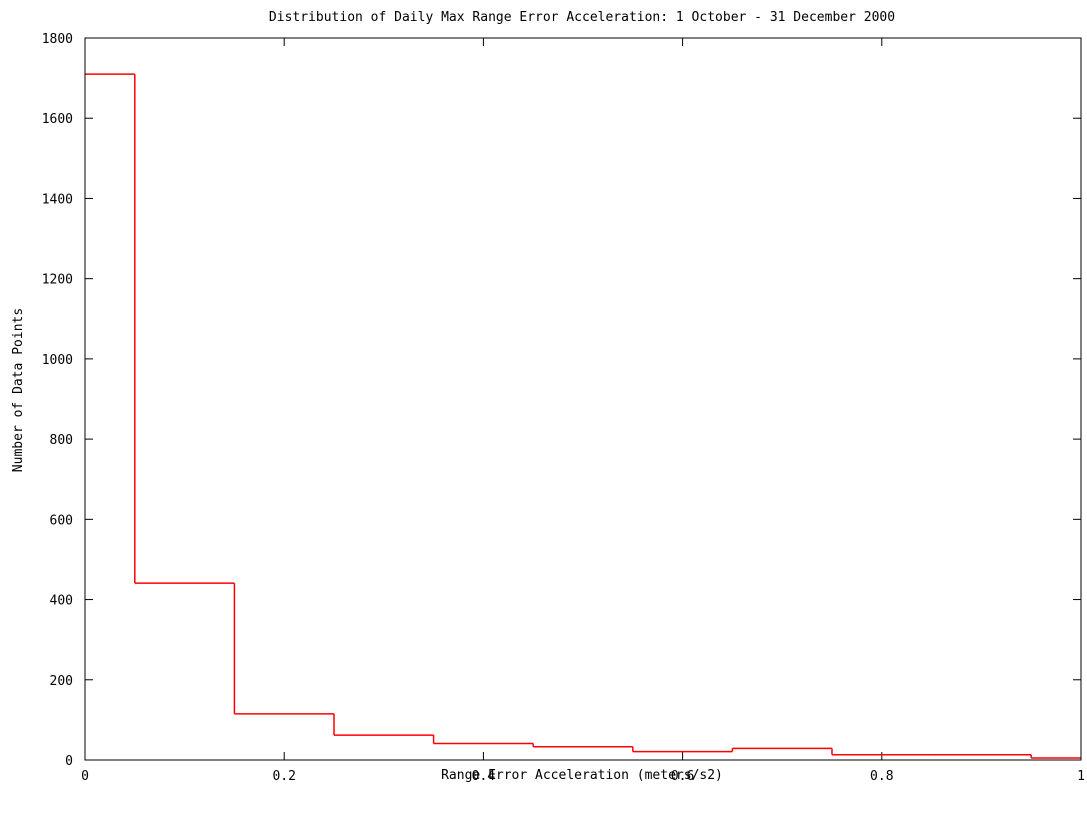 The image size is (1087, 816). What do you see at coordinates (484, 776) in the screenshot?
I see `x-tick-label: 0.4` at bounding box center [484, 776].